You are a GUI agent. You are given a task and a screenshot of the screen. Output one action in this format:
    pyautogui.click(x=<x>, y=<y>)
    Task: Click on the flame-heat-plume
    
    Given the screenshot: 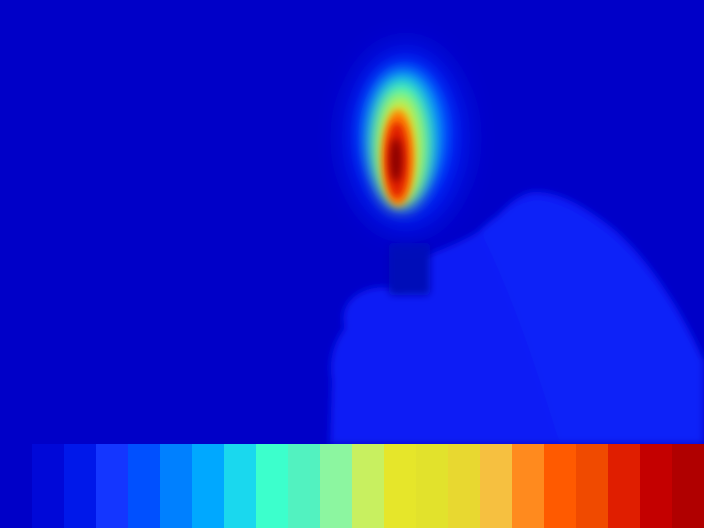 What is the action you would take?
    pyautogui.click(x=406, y=138)
    